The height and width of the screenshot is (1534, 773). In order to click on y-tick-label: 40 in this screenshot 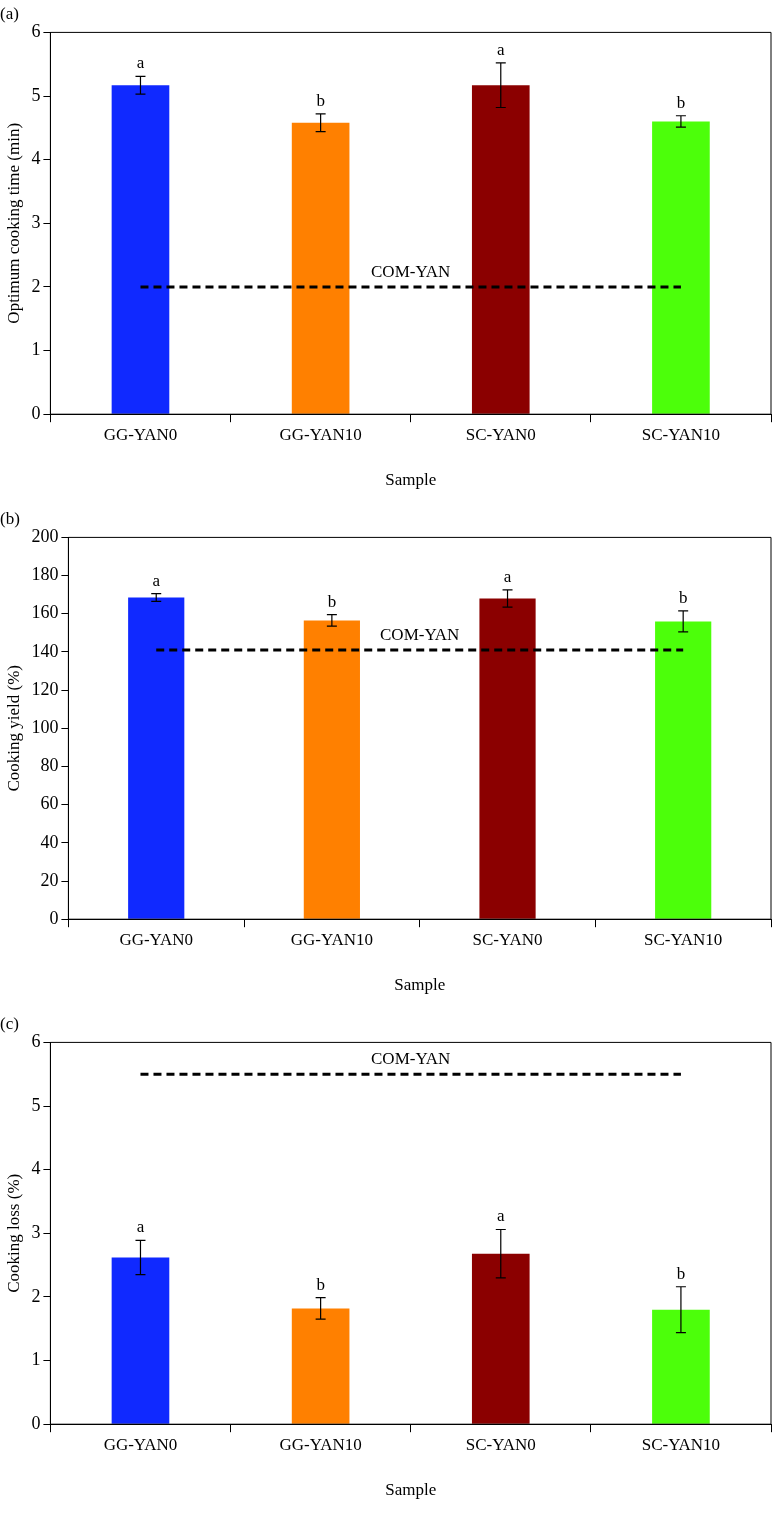, I will do `click(49, 841)`.